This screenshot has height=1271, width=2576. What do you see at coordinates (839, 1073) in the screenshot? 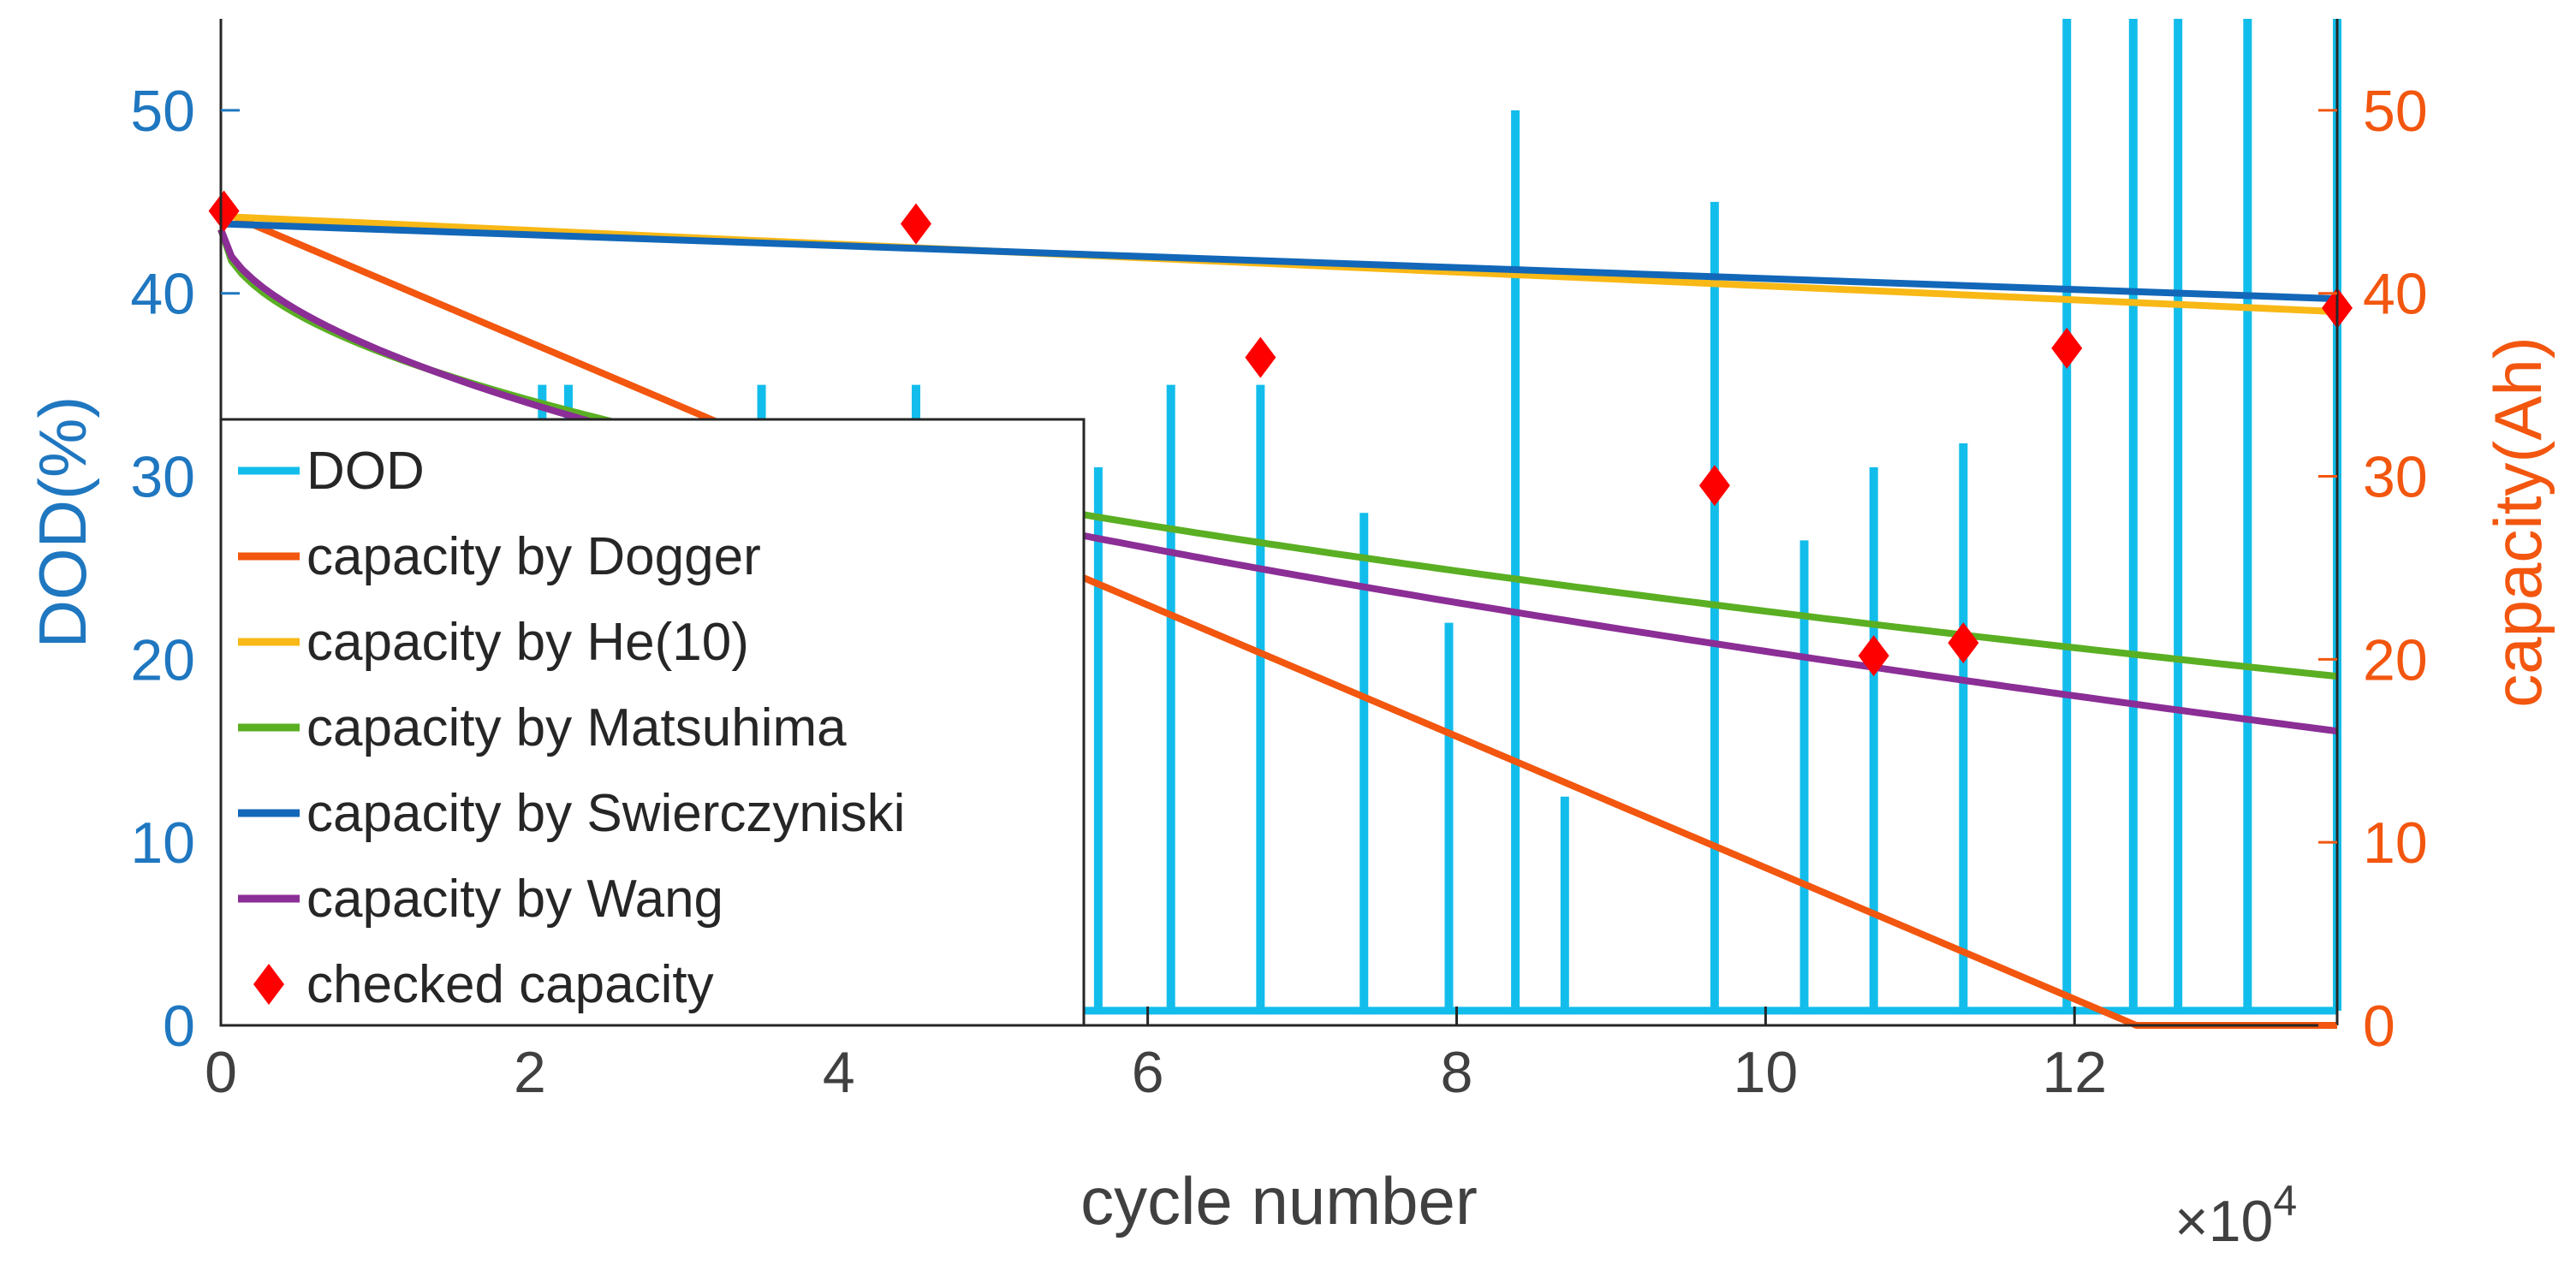
I see `x-tick-label: 4` at bounding box center [839, 1073].